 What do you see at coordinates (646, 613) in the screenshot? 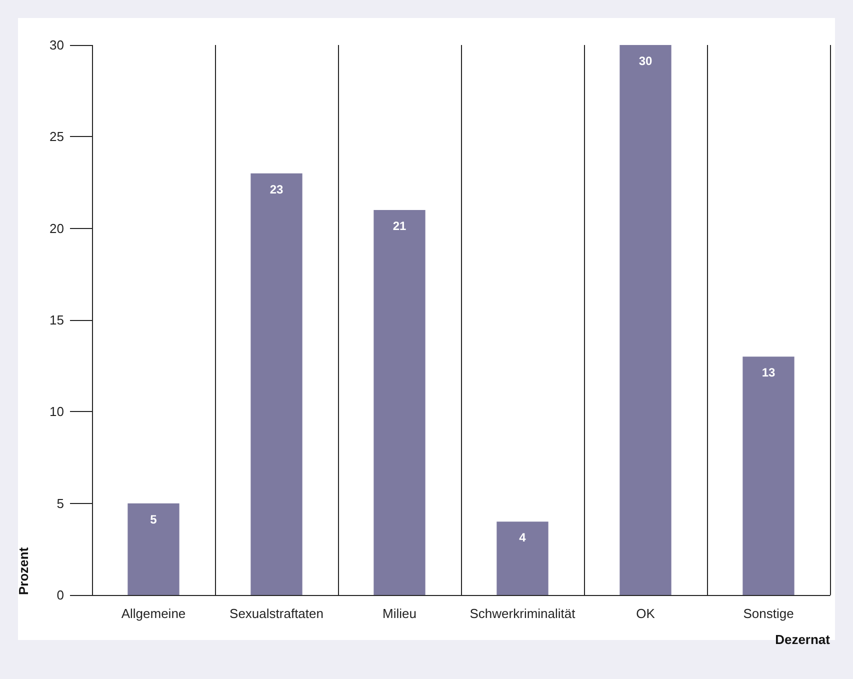
I see `x-tick-label: OK` at bounding box center [646, 613].